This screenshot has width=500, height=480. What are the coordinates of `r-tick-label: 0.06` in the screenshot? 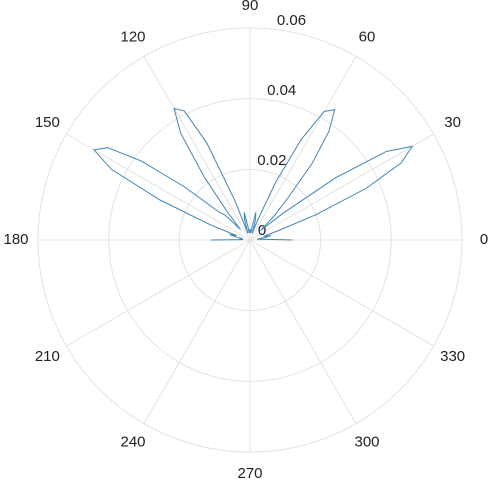 It's located at (291, 20).